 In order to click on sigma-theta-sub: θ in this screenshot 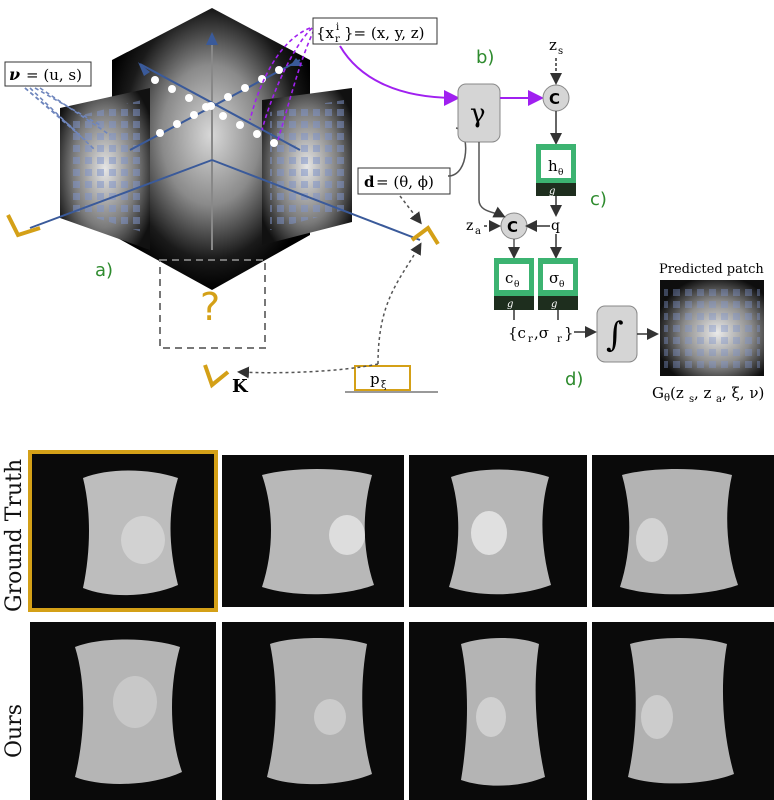, I will do `click(561, 285)`.